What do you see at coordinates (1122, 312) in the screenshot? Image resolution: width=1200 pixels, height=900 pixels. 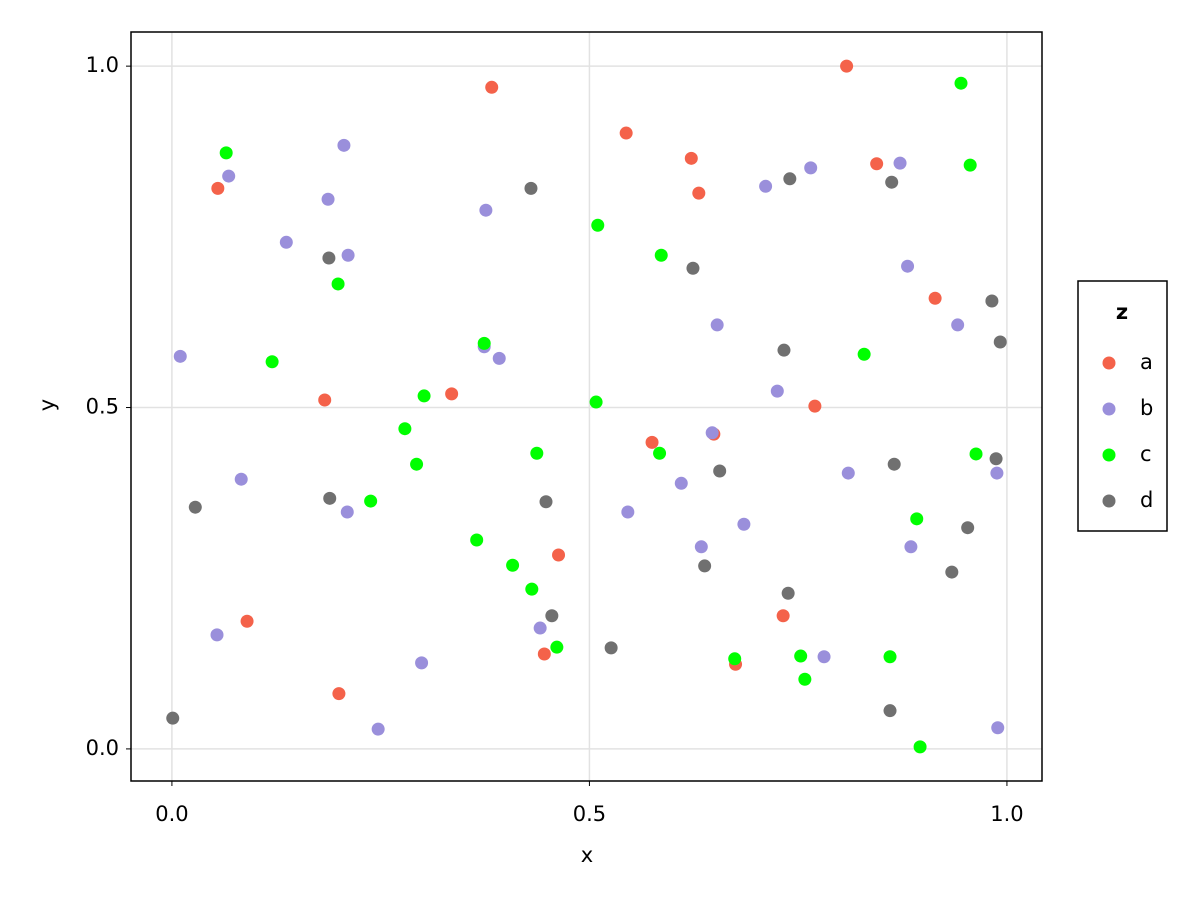 I see `legend-title: z` at bounding box center [1122, 312].